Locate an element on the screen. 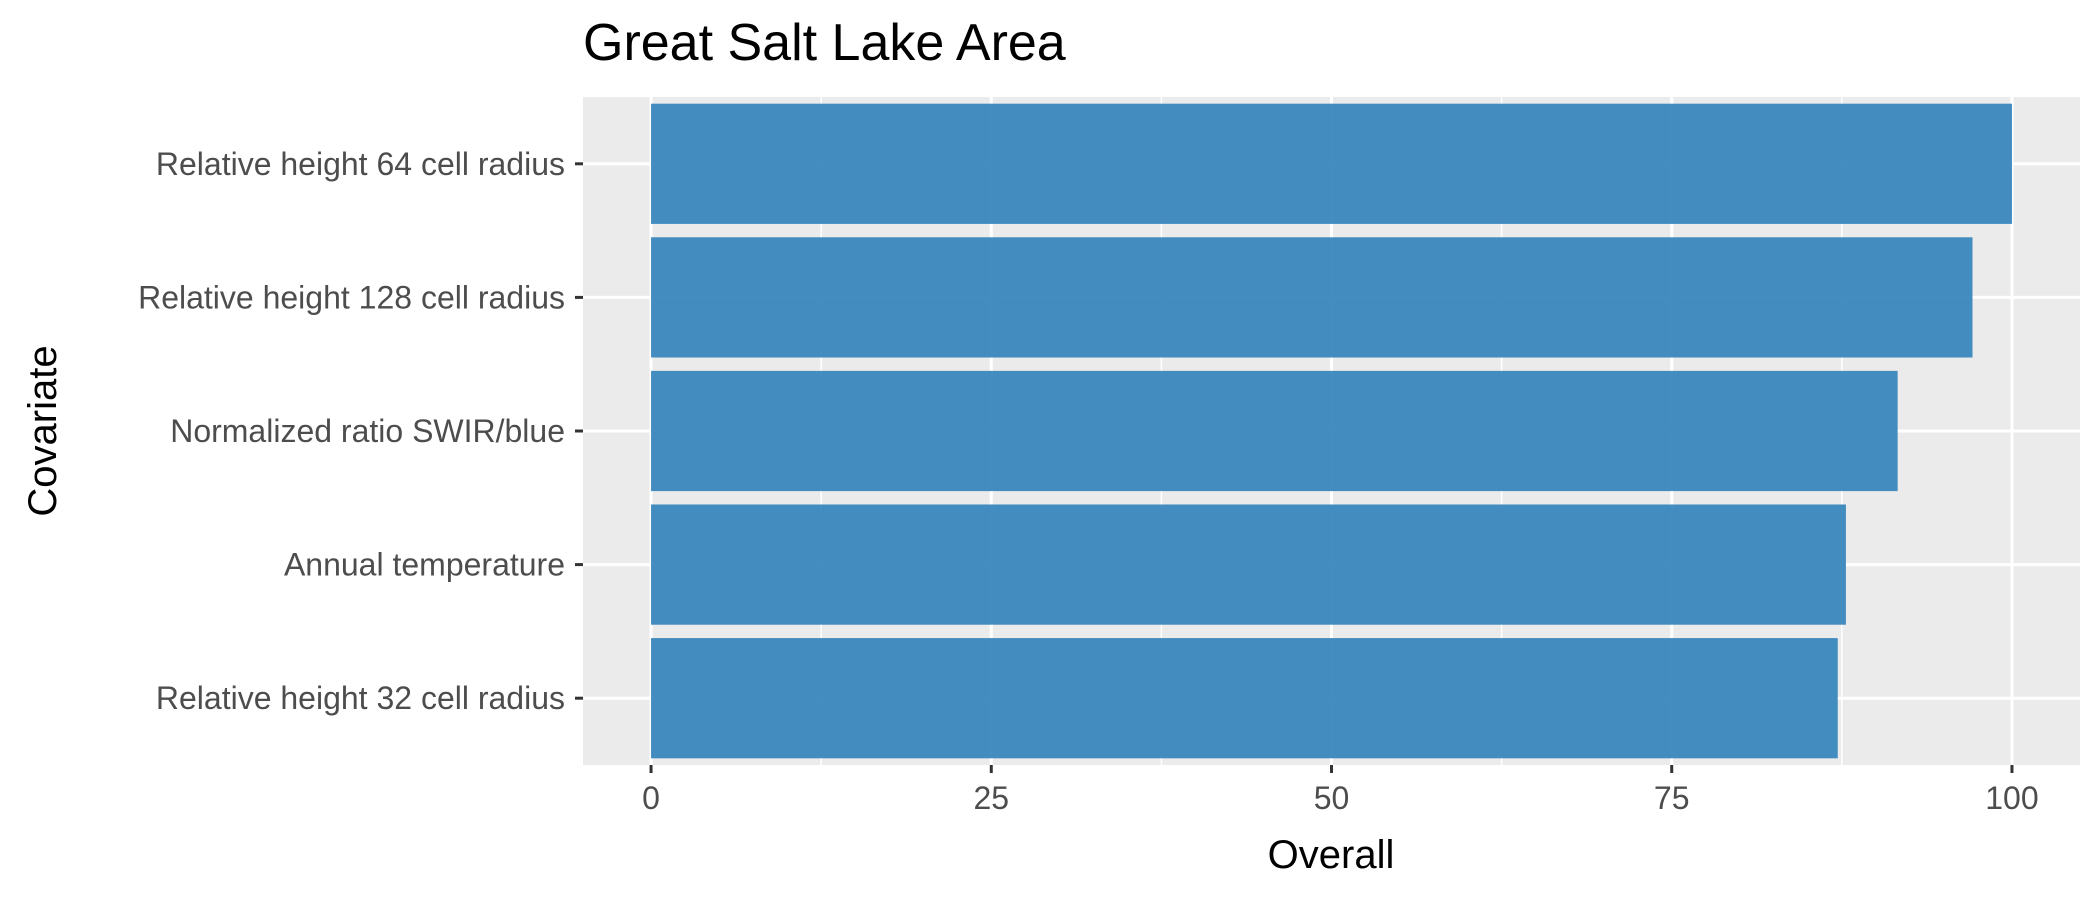  x-tick-label: 0 is located at coordinates (651, 798).